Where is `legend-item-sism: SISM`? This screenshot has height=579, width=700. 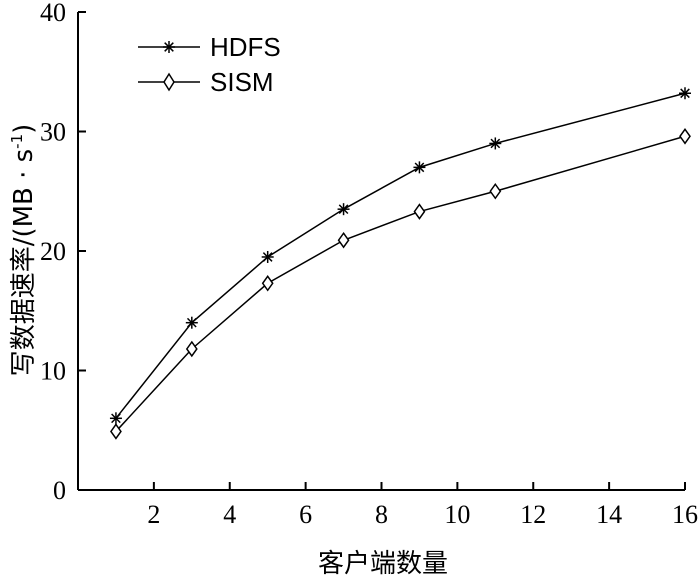 legend-item-sism: SISM is located at coordinates (206, 82).